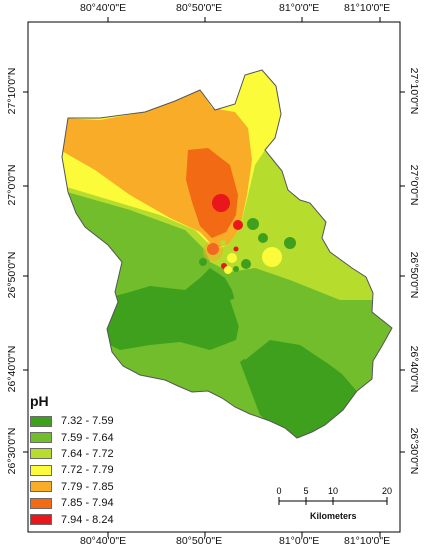  I want to click on legend-label-2: 7.59 - 7.64, so click(87, 437).